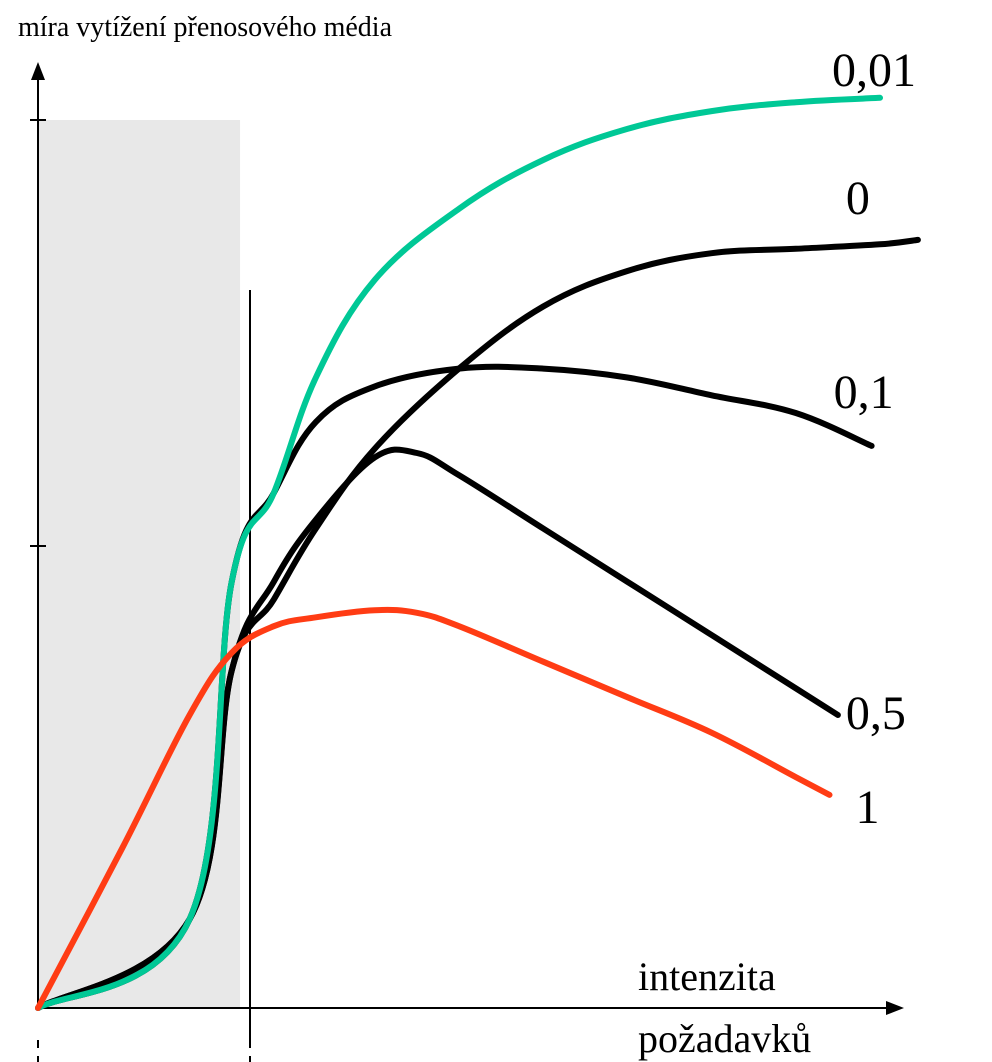 This screenshot has width=992, height=1062. What do you see at coordinates (205, 27) in the screenshot?
I see `y-axis-label: míra vytížení přenosového média` at bounding box center [205, 27].